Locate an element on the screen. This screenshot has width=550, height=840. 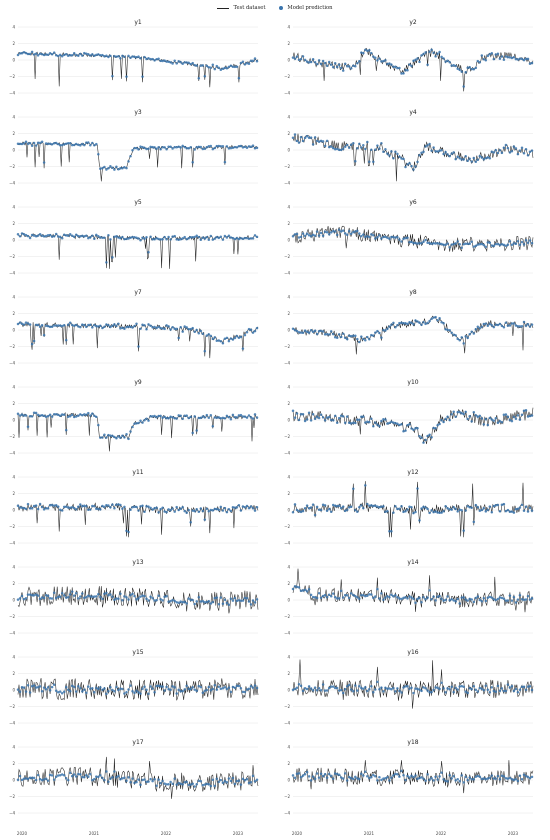
y-tick-label: −2 is located at coordinates (12, 76).